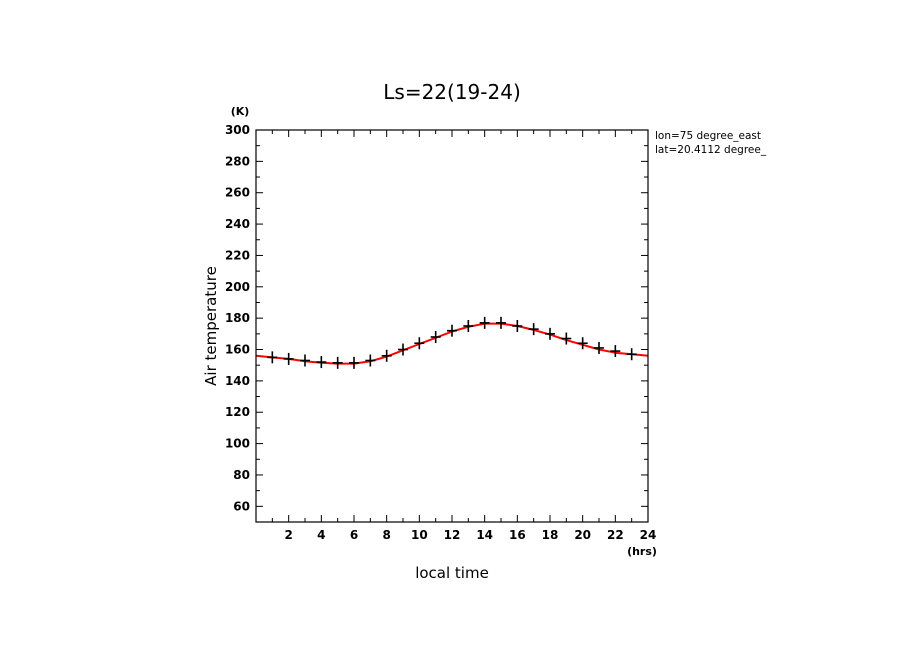  I want to click on y-tick-label: 220, so click(237, 255).